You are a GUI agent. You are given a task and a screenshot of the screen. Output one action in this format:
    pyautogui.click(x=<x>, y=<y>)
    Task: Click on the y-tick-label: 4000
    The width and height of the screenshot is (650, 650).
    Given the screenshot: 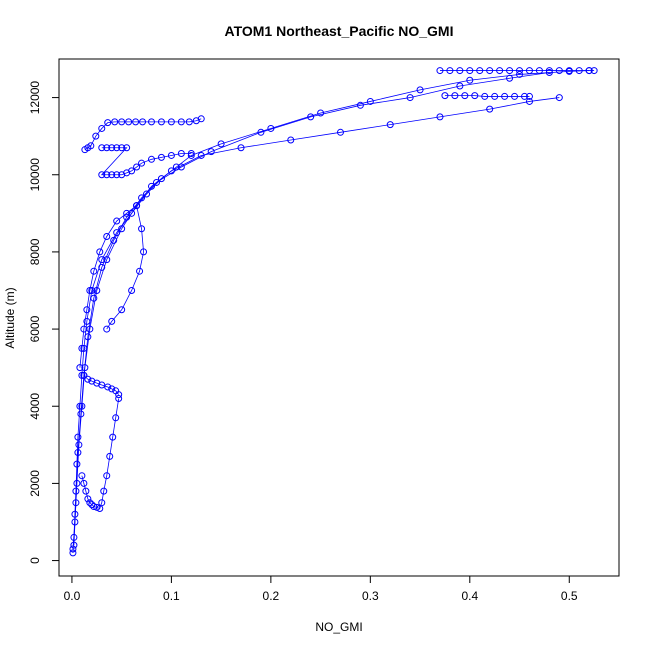 What is the action you would take?
    pyautogui.click(x=35, y=406)
    